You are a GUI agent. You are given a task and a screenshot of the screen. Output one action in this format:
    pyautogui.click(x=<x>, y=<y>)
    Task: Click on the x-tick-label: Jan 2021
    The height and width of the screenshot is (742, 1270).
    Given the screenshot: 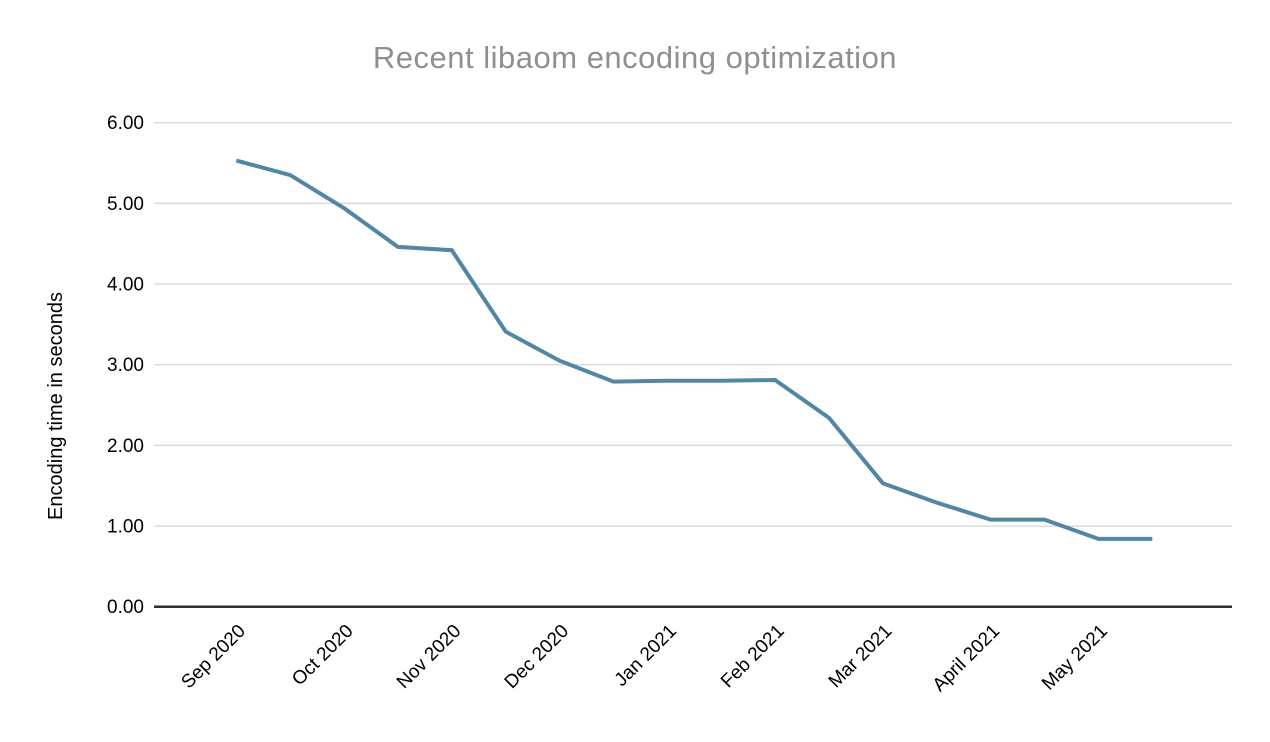 What is the action you would take?
    pyautogui.click(x=646, y=656)
    